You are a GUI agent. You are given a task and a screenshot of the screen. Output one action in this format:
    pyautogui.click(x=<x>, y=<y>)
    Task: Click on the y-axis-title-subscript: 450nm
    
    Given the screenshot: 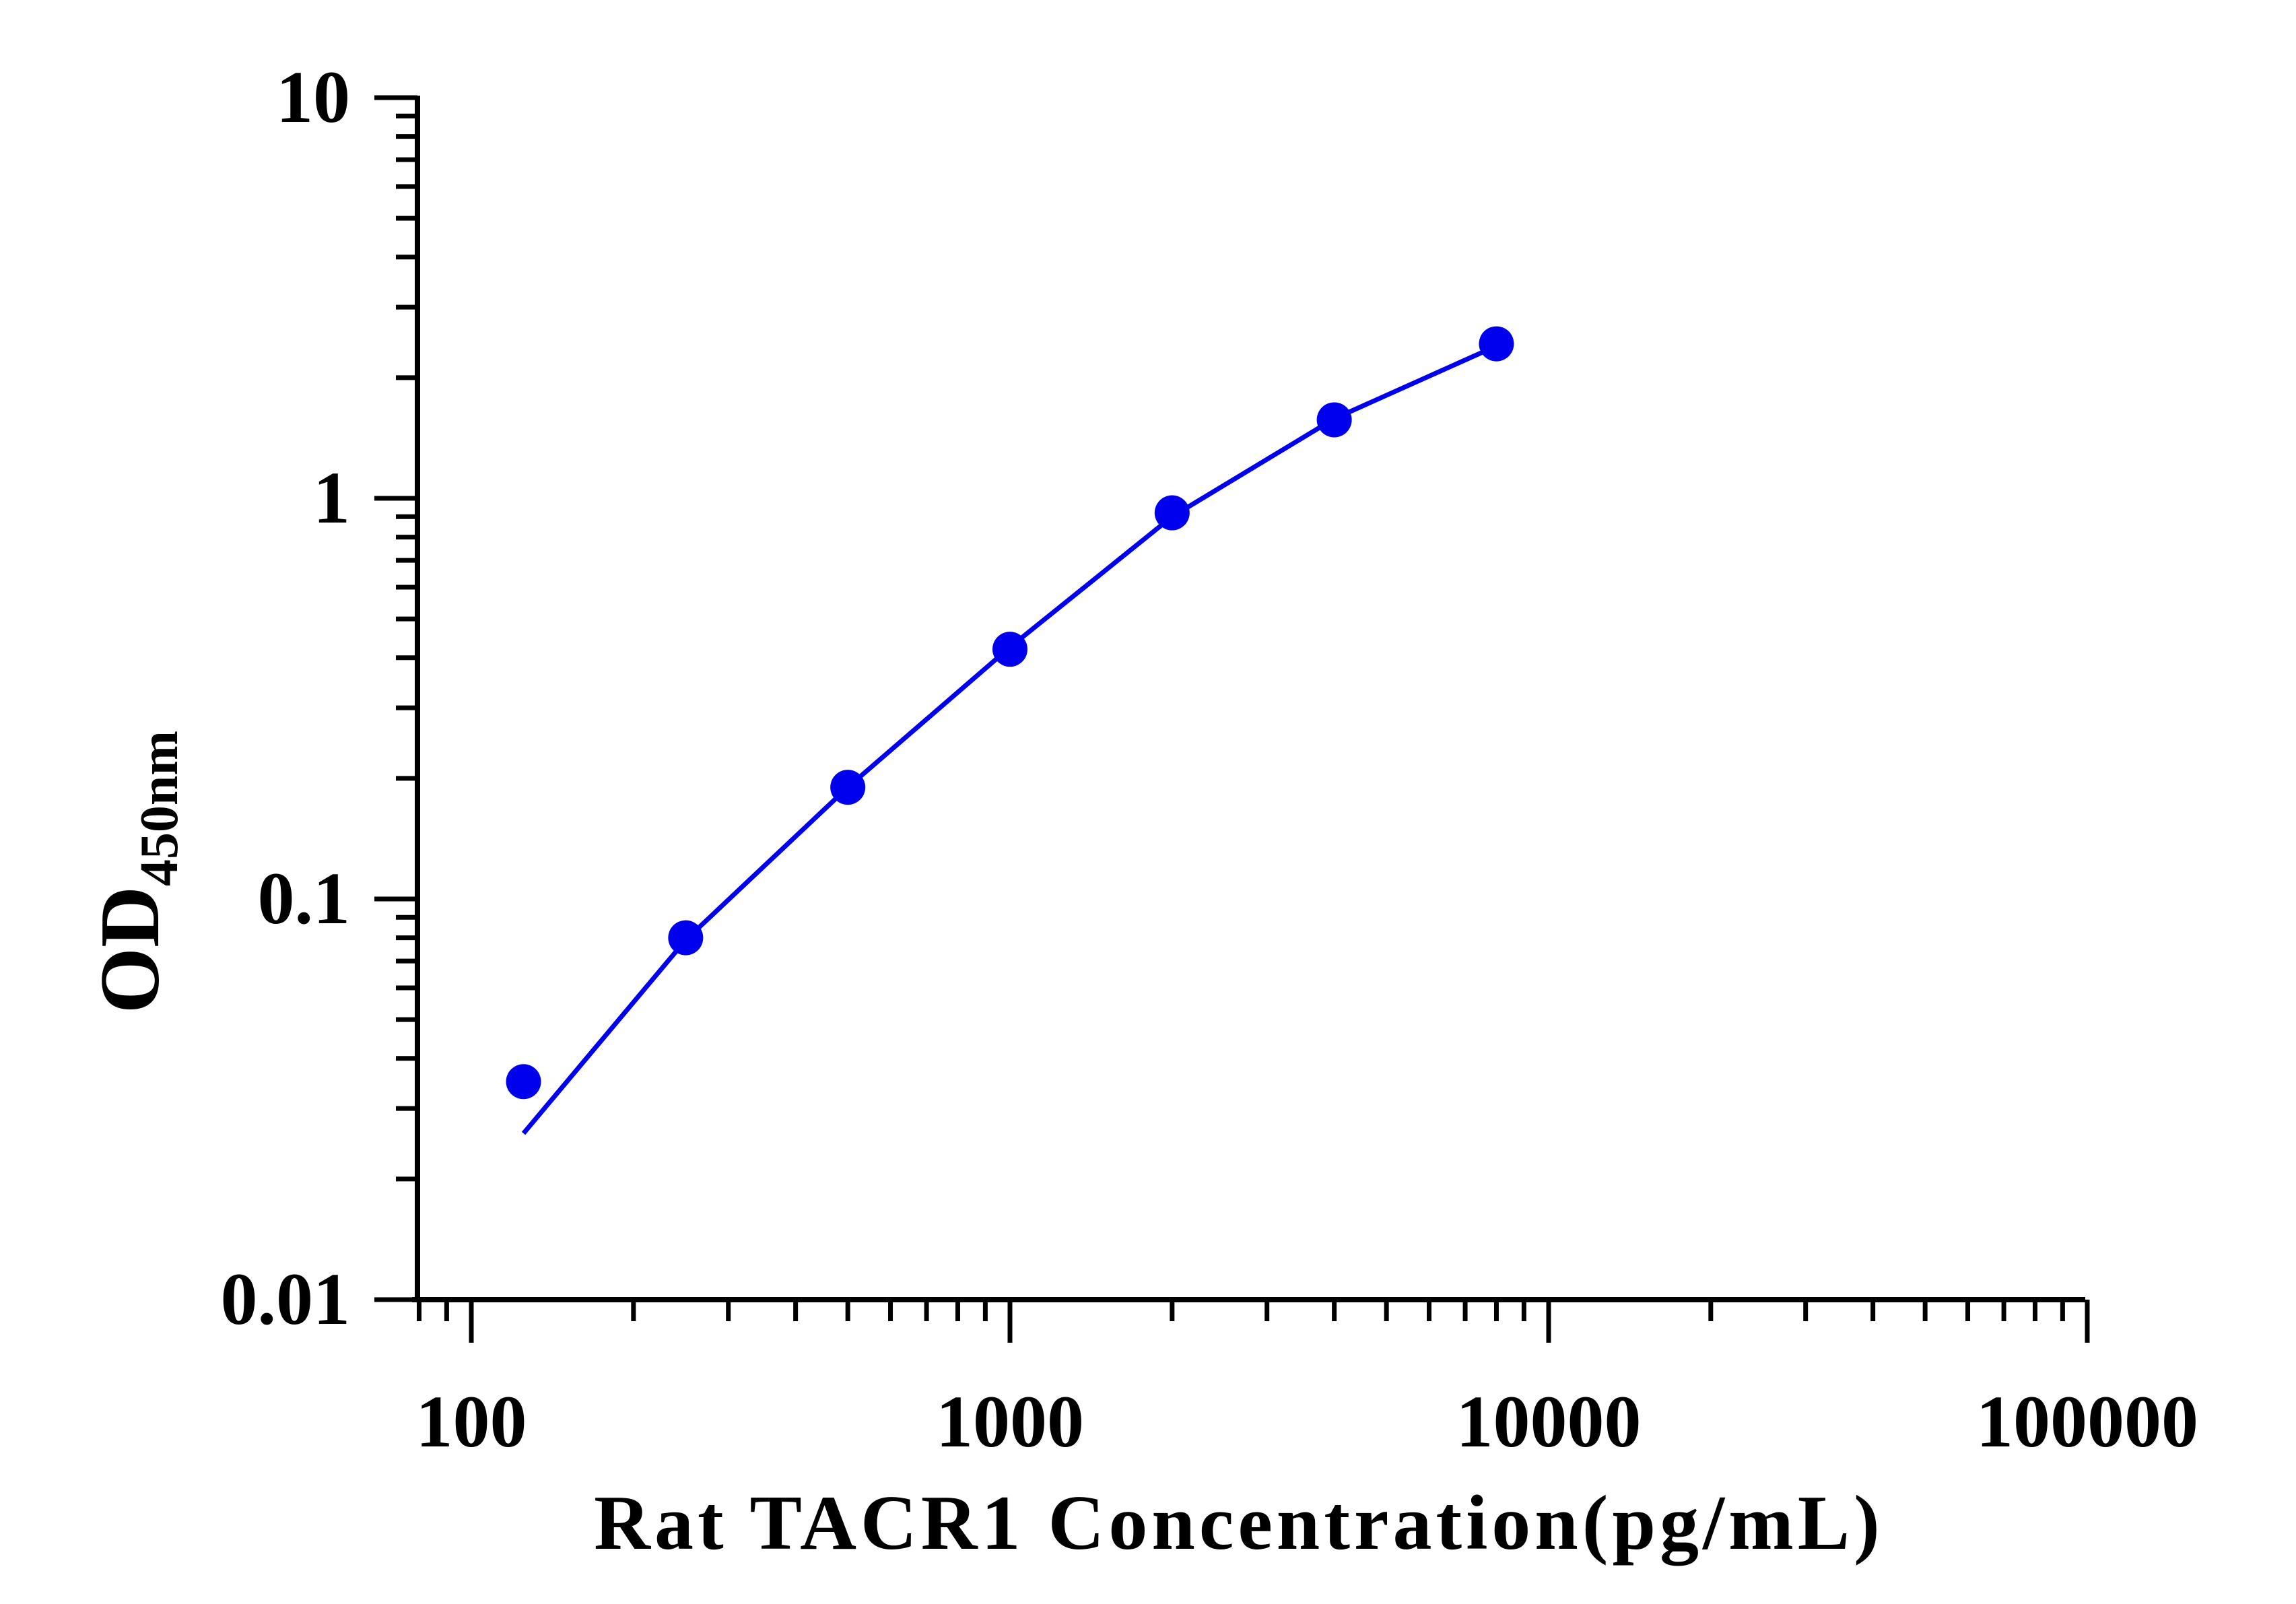 What is the action you would take?
    pyautogui.click(x=159, y=808)
    